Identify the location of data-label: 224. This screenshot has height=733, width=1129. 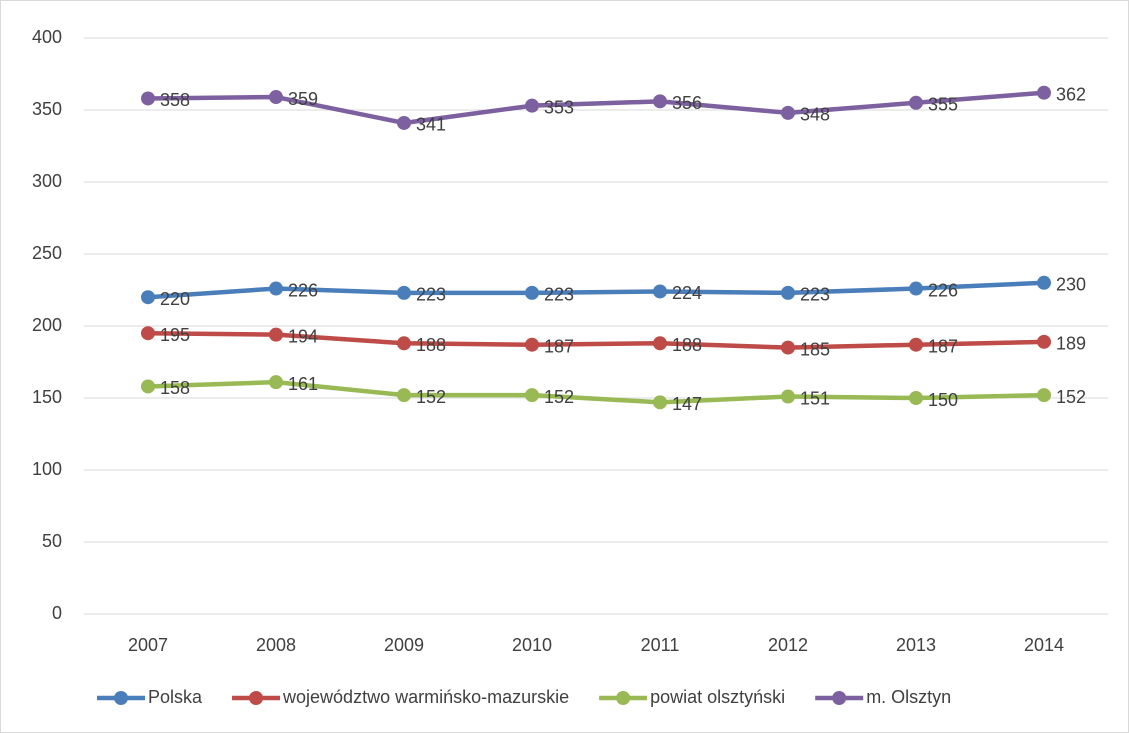
(687, 293).